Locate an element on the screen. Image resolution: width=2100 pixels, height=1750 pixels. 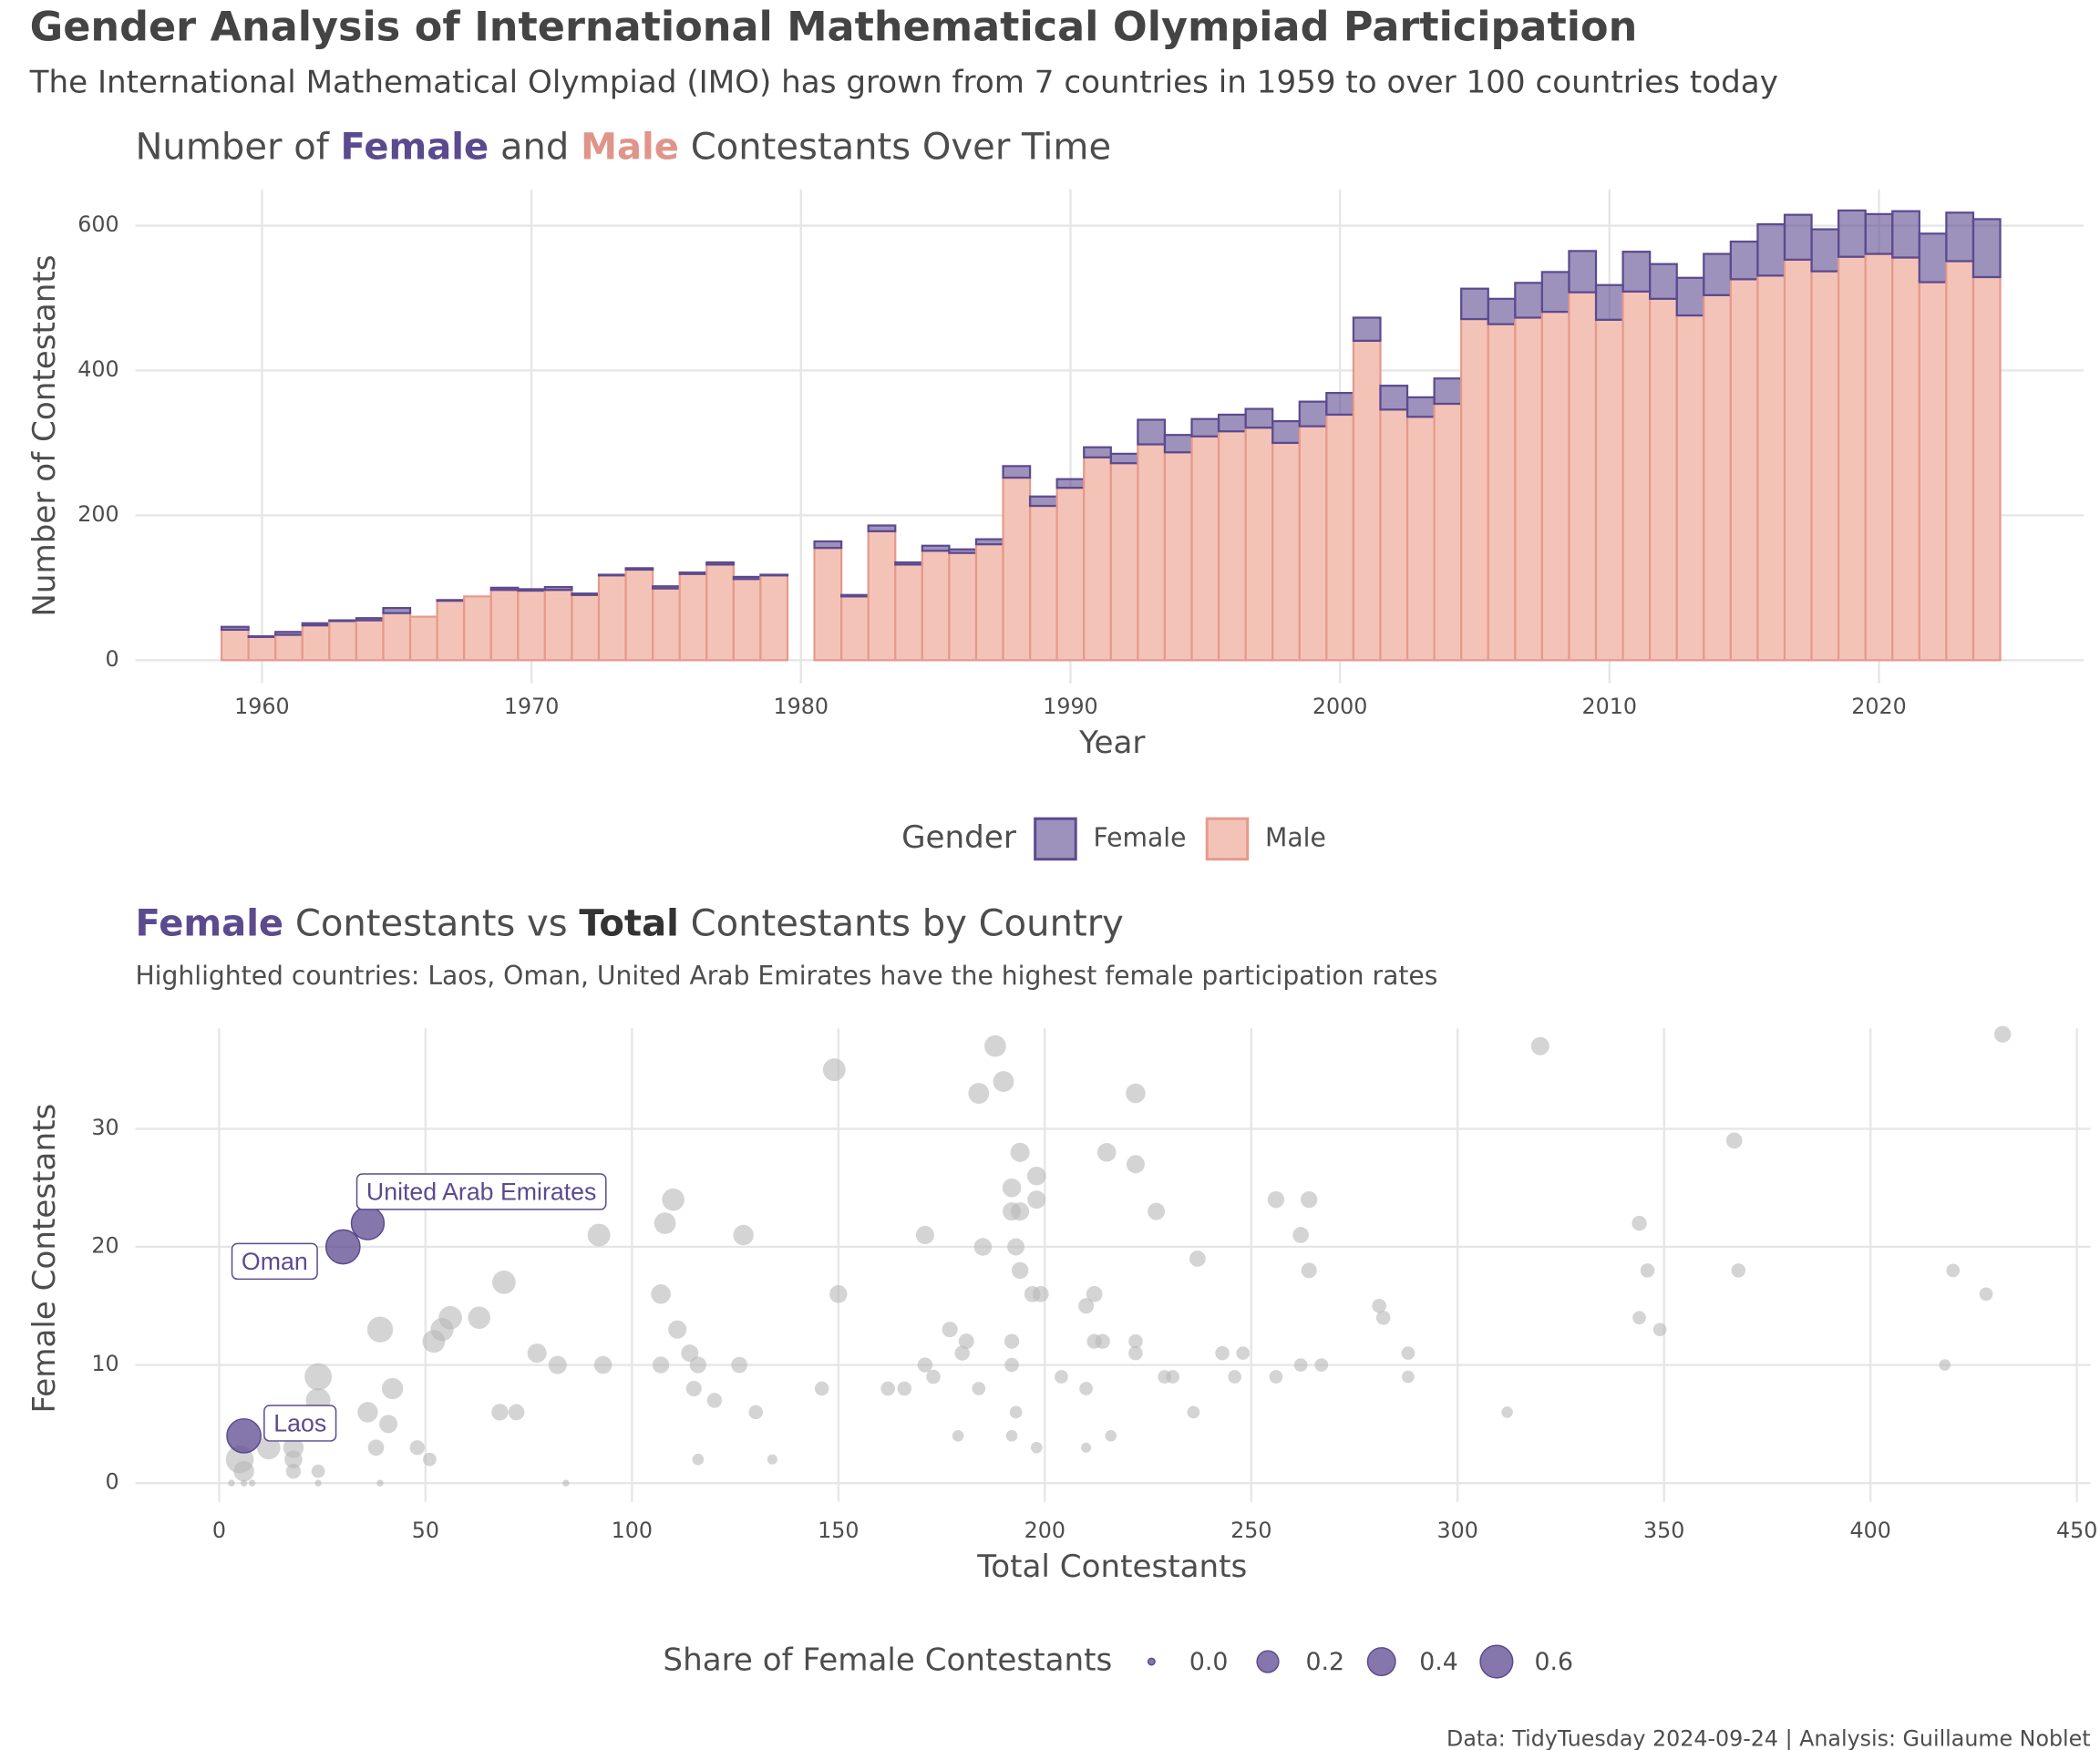
x-tick-label: 1990 is located at coordinates (1070, 707).